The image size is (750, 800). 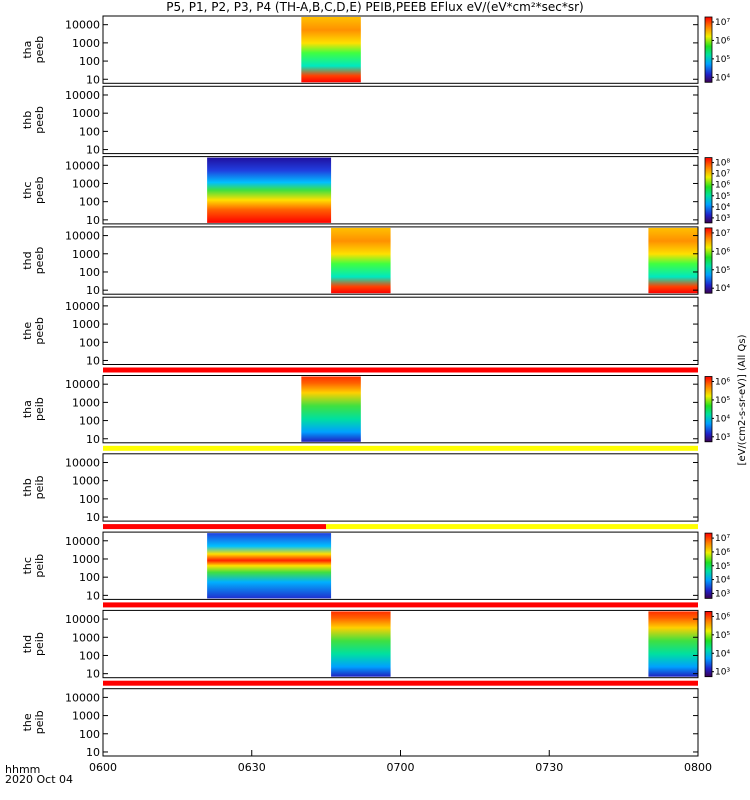 I want to click on panel-tha-peib: 10 100 1000 10000 thapeib 10³ 10⁴ 10⁵ 10⁶, so click(x=375, y=410).